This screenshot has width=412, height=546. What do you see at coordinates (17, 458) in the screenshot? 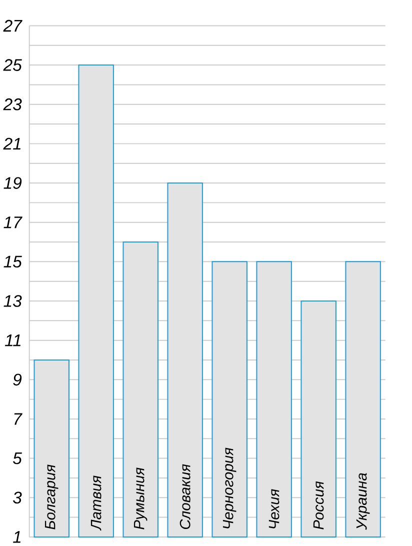
I see `y-tick-label: 5` at bounding box center [17, 458].